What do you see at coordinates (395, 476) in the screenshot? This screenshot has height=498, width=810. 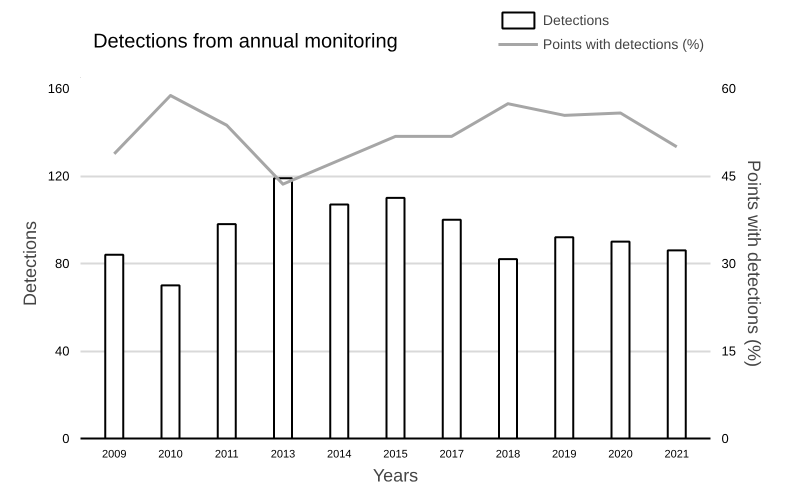 I see `x-axis-title: Years` at bounding box center [395, 476].